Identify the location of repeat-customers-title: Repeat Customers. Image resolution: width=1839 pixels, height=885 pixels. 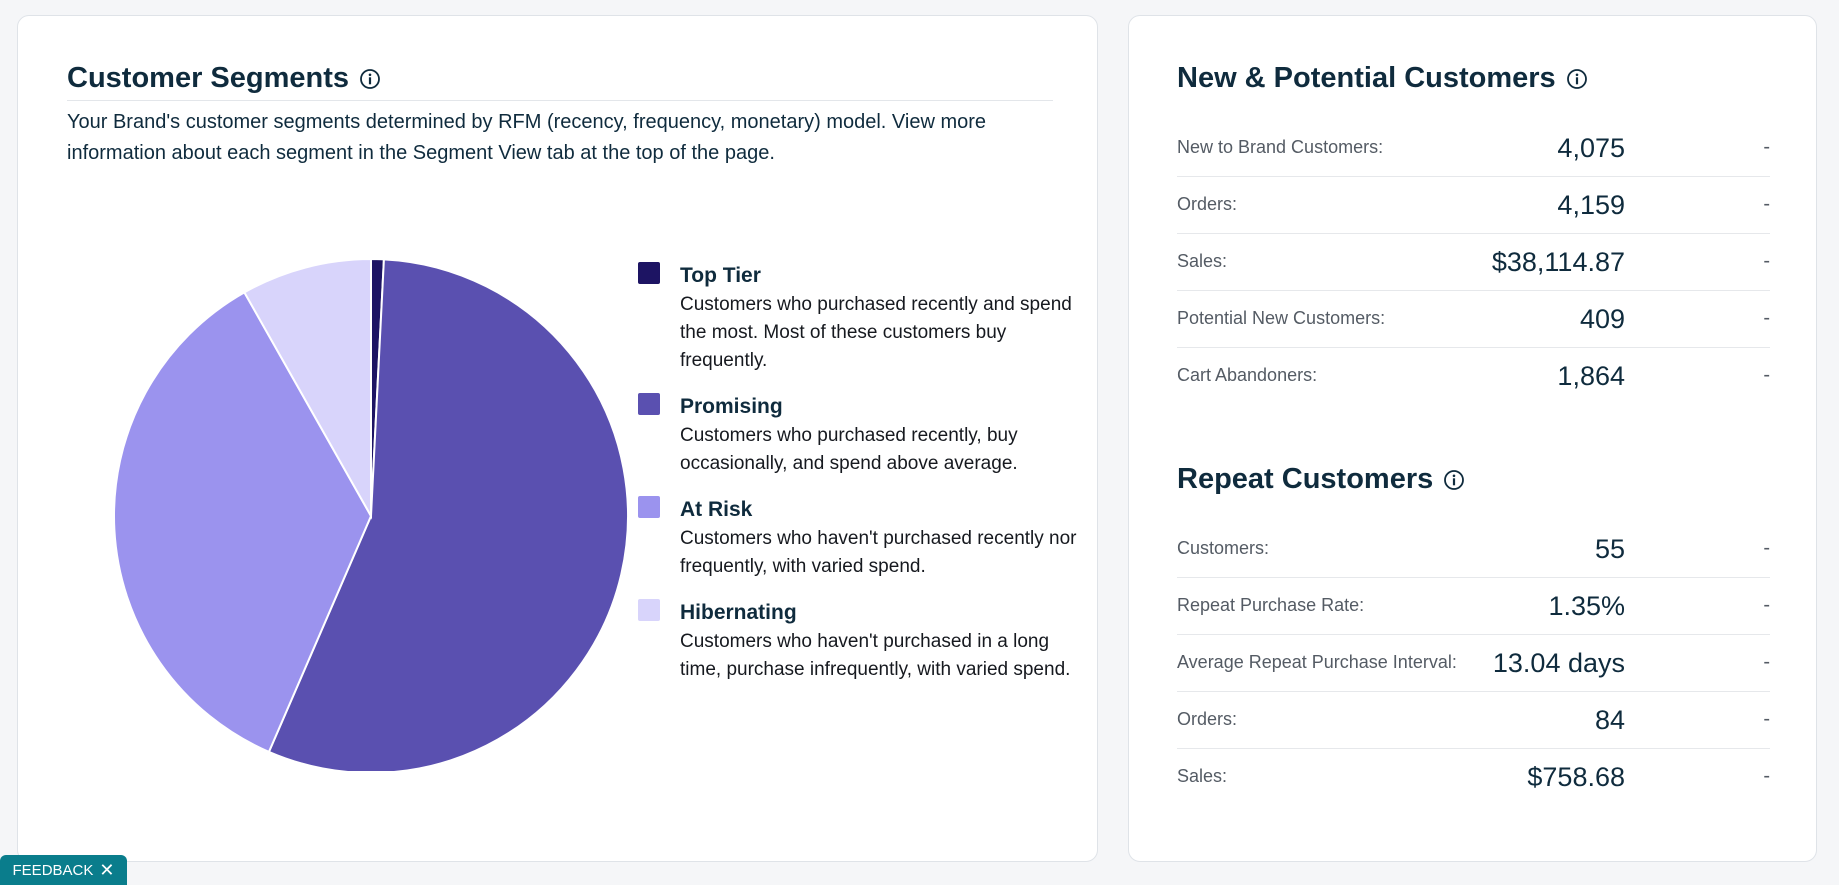
(1321, 479).